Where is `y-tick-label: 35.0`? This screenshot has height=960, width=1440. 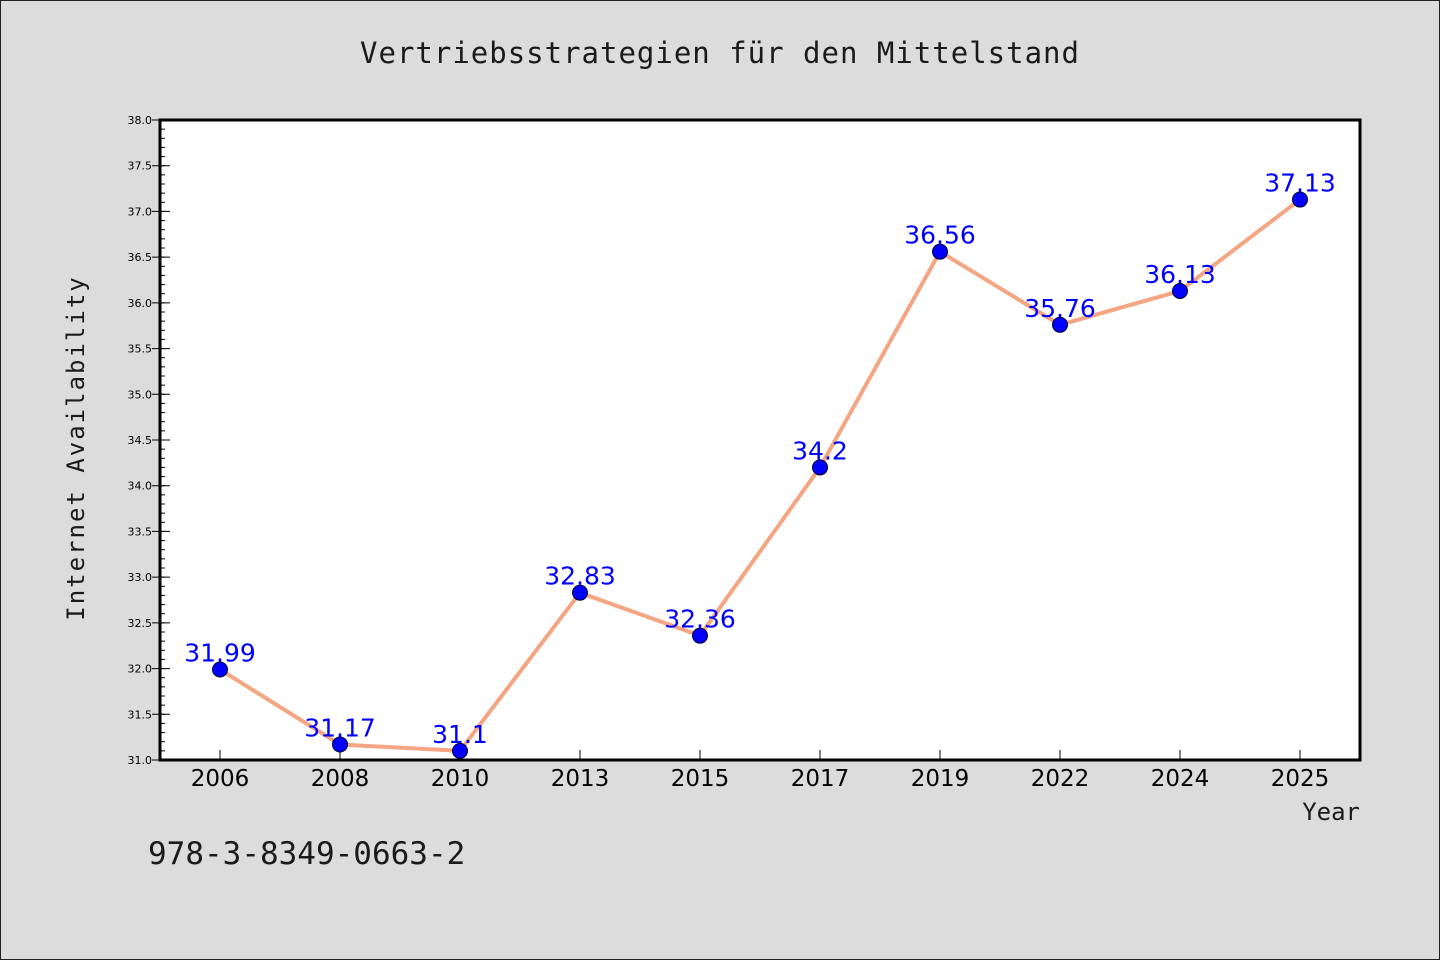 y-tick-label: 35.0 is located at coordinates (140, 394).